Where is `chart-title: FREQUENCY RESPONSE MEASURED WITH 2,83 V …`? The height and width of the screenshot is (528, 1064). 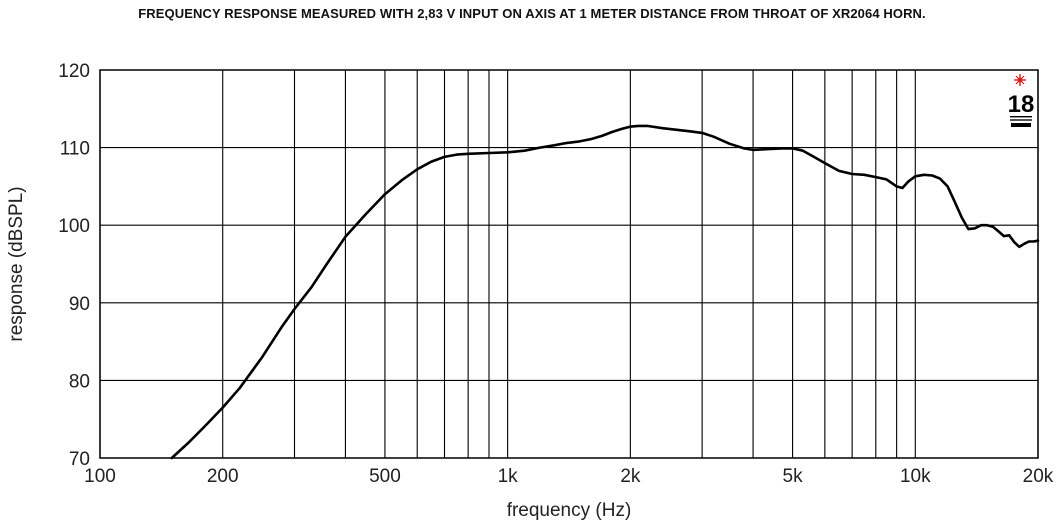 chart-title: FREQUENCY RESPONSE MEASURED WITH 2,83 V … is located at coordinates (532, 13).